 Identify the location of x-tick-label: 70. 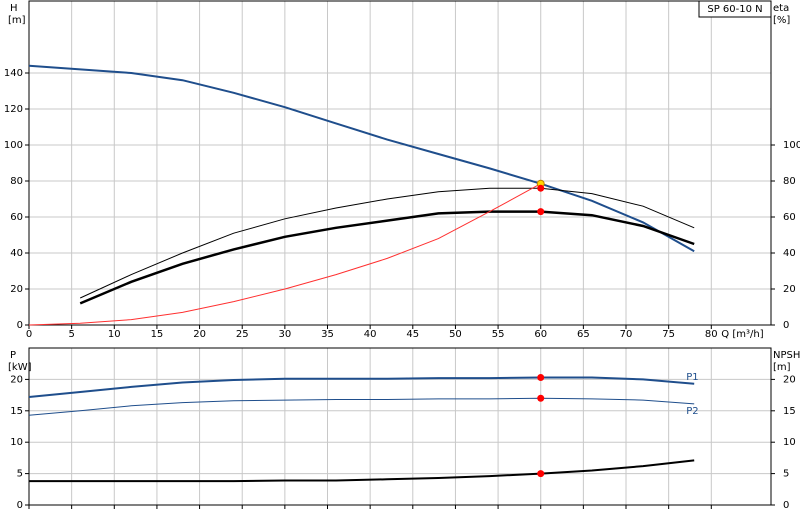
(626, 334).